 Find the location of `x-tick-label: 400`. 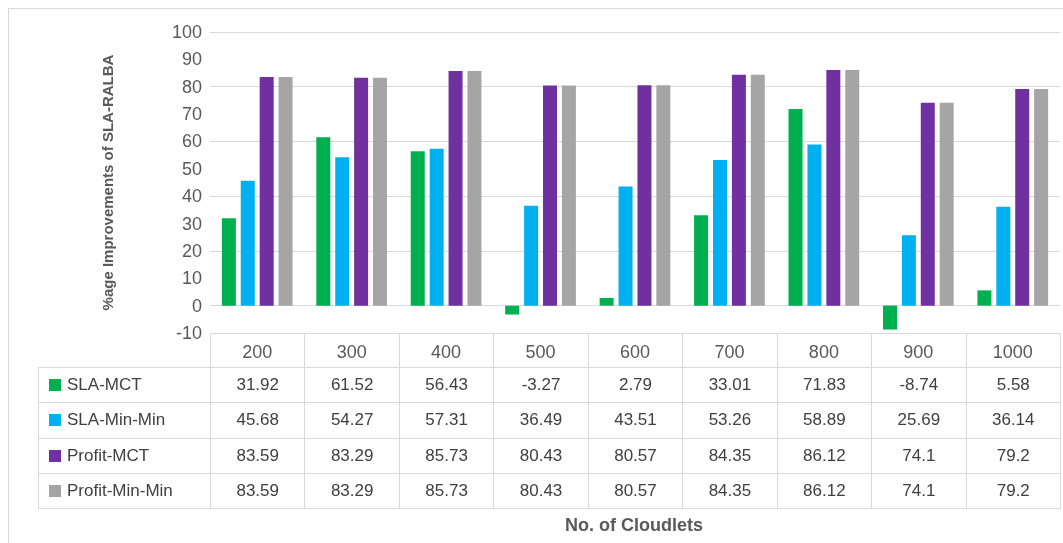

x-tick-label: 400 is located at coordinates (446, 352).